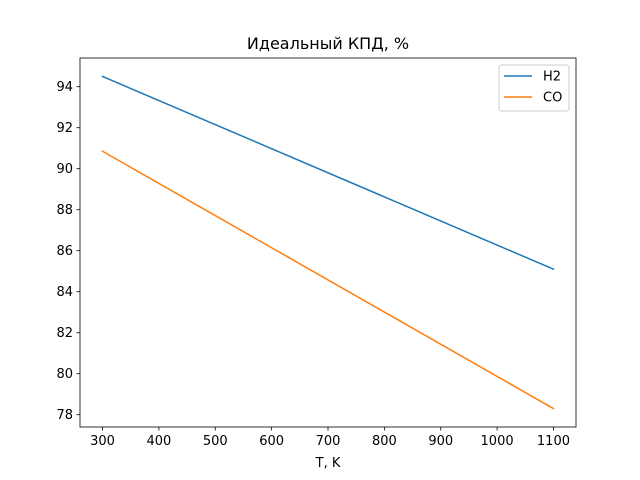  What do you see at coordinates (64, 292) in the screenshot?
I see `y-tick-label: 84` at bounding box center [64, 292].